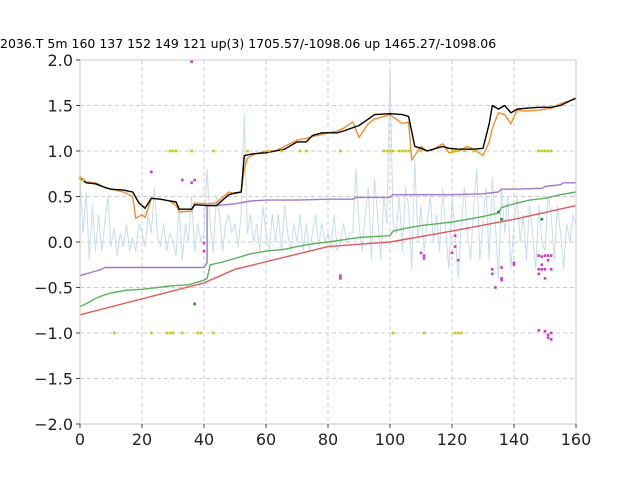 This screenshot has width=640, height=480. Describe the element at coordinates (53, 333) in the screenshot. I see `y-tick-label: −1.0` at that location.